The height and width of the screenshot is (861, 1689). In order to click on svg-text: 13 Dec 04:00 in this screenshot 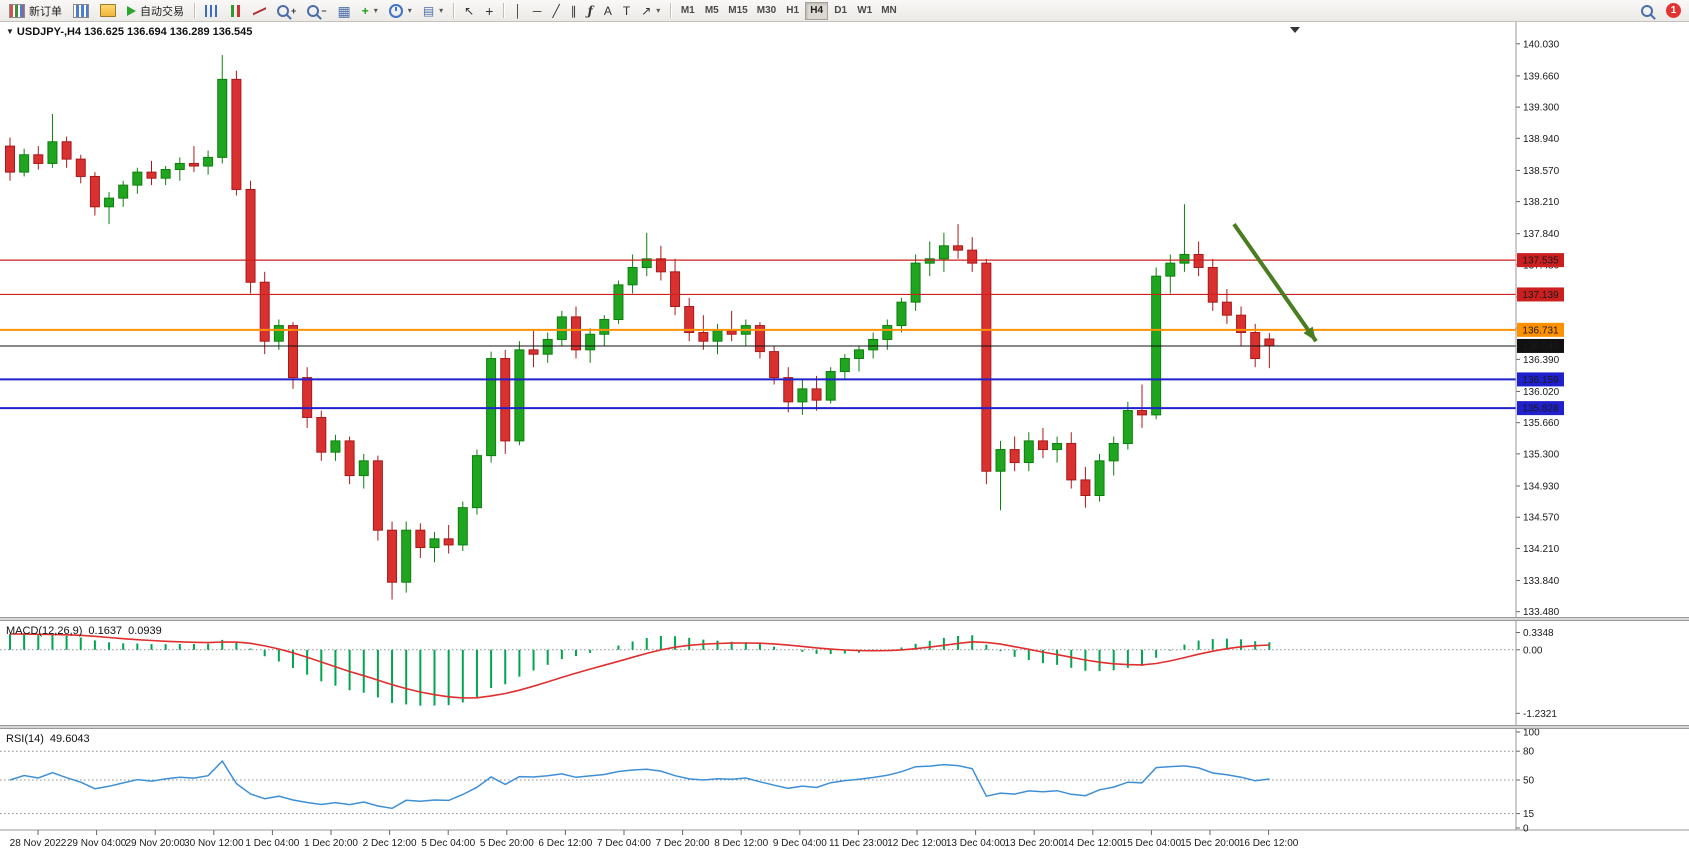, I will do `click(976, 843)`.